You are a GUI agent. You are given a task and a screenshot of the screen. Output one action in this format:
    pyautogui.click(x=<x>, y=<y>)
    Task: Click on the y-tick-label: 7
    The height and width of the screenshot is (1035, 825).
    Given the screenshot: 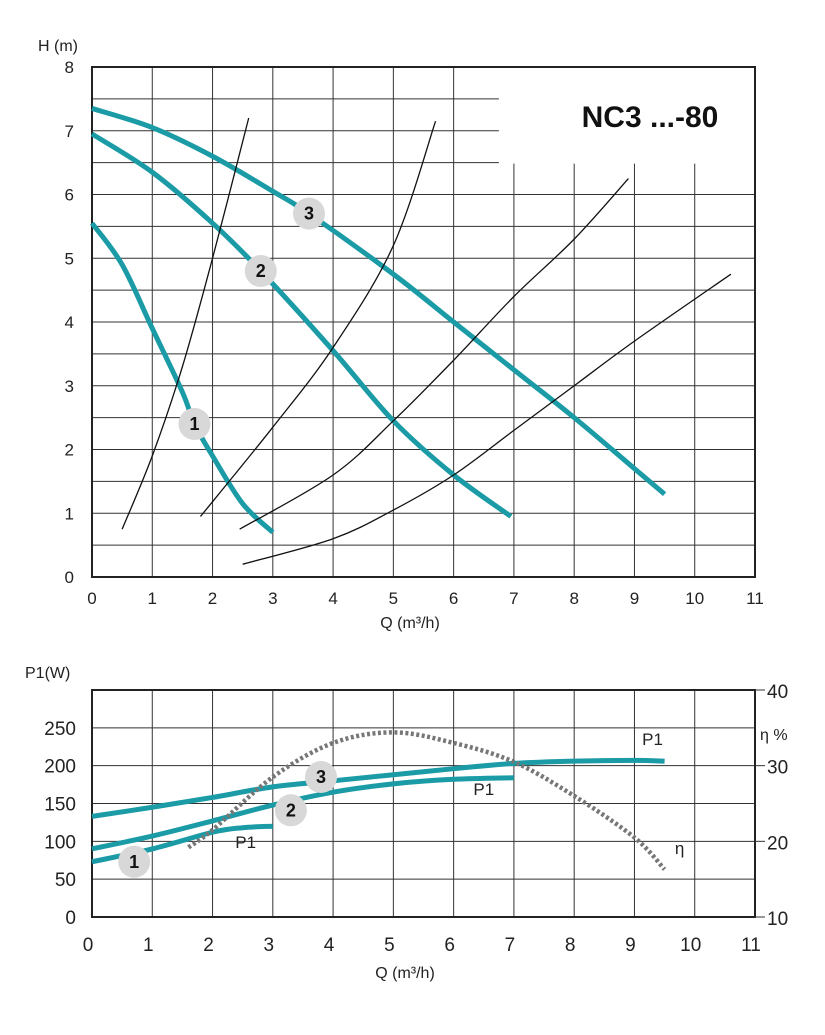 What is the action you would take?
    pyautogui.click(x=69, y=131)
    